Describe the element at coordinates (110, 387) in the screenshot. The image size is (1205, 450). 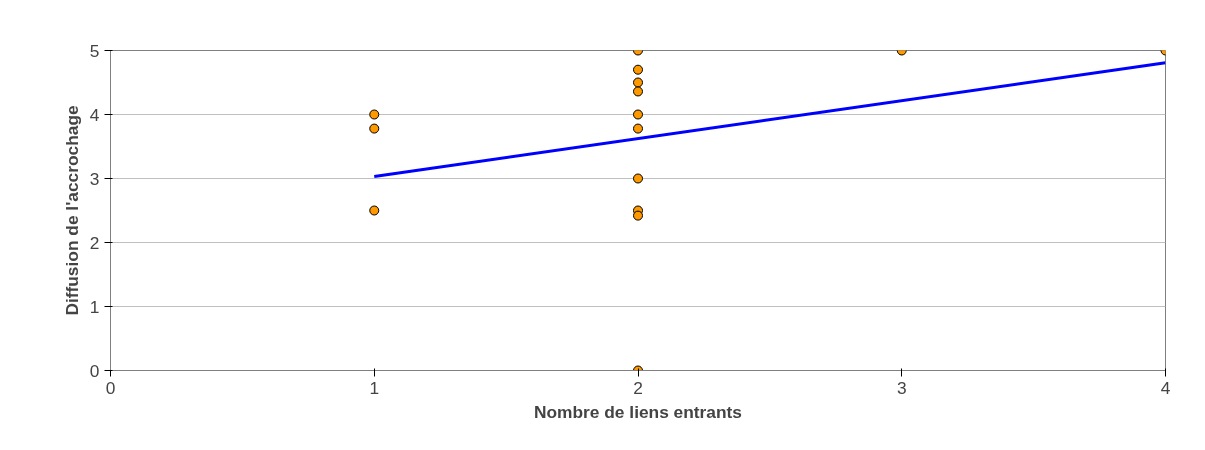
I see `x-tick-label: 0` at that location.